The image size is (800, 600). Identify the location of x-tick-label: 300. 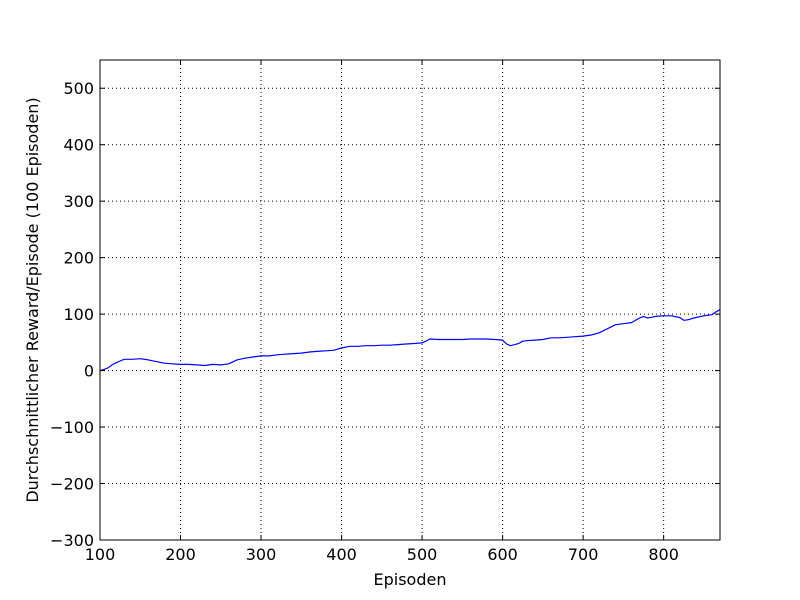
(261, 554).